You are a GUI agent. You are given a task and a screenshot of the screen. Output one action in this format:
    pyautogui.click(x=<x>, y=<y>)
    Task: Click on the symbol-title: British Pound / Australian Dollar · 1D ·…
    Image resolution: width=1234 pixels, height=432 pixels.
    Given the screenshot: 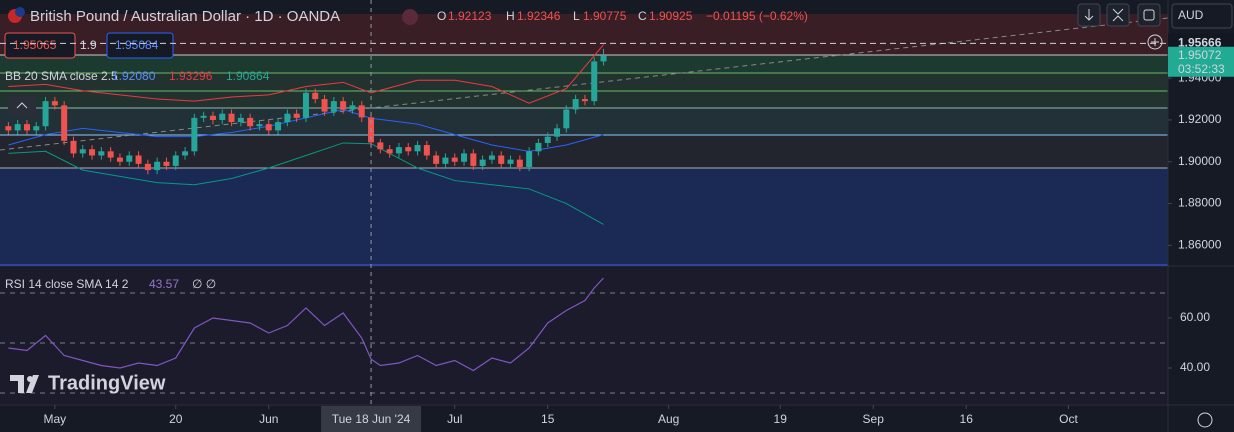 What is the action you would take?
    pyautogui.click(x=185, y=16)
    